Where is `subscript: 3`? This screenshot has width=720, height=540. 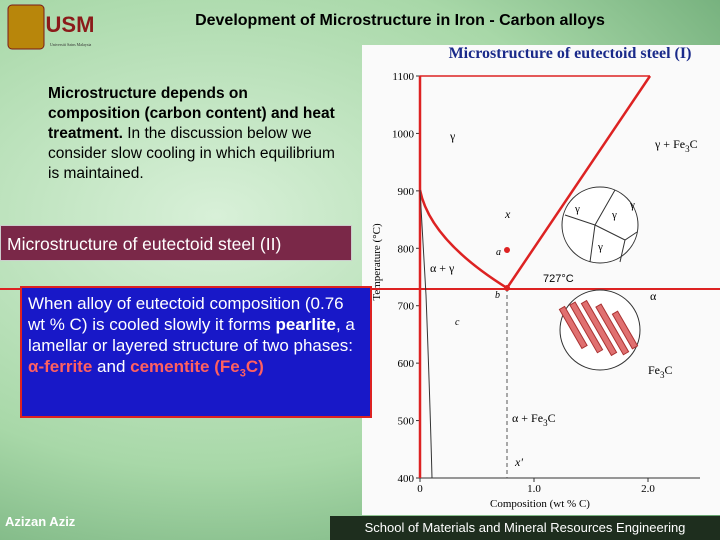 subscript: 3 is located at coordinates (242, 373).